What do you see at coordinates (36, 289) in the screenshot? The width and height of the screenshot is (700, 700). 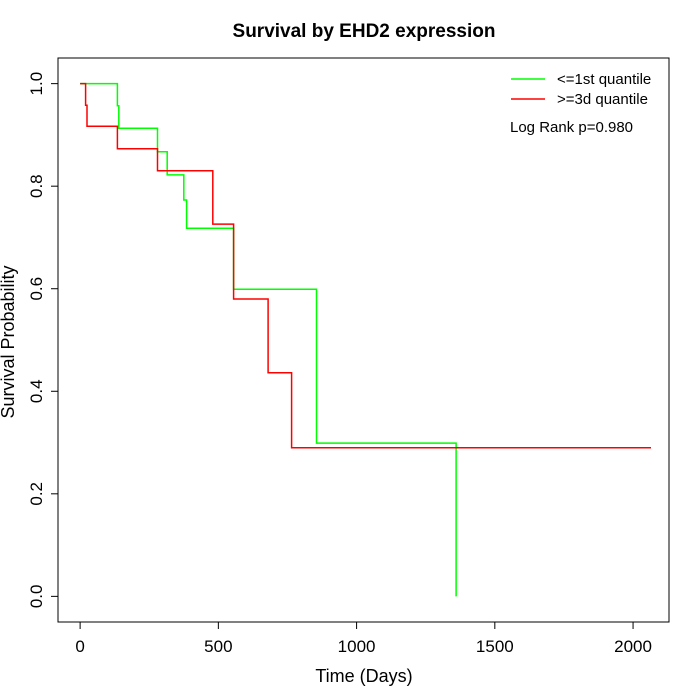 I see `y-tick-label: 0.6` at bounding box center [36, 289].